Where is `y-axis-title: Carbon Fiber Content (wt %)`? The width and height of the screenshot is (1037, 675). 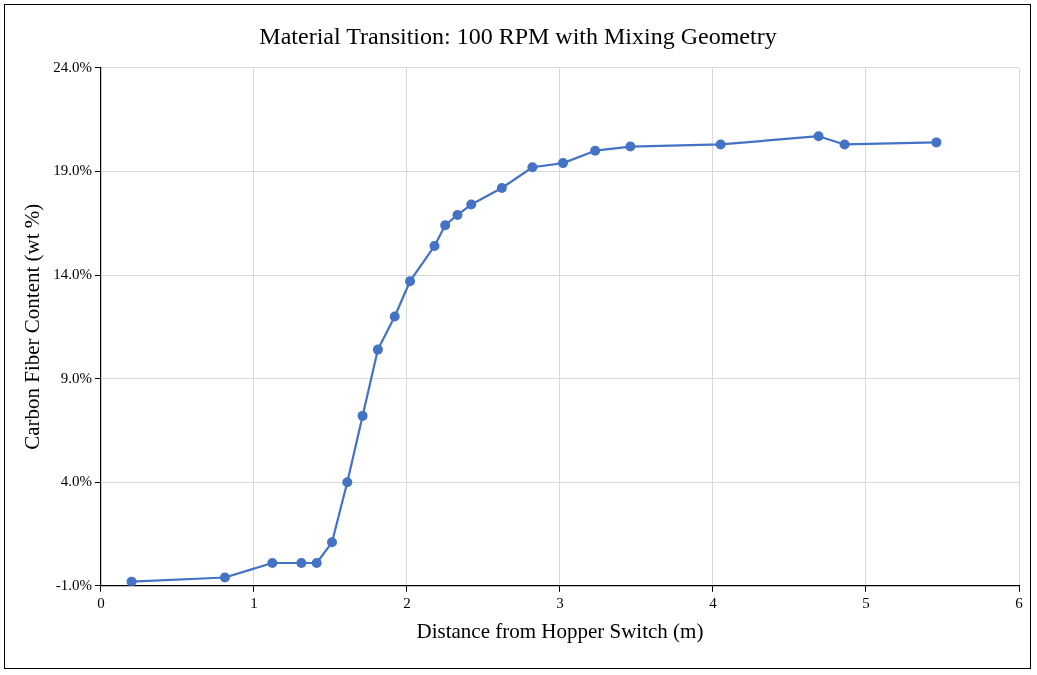 y-axis-title: Carbon Fiber Content (wt %) is located at coordinates (32, 326).